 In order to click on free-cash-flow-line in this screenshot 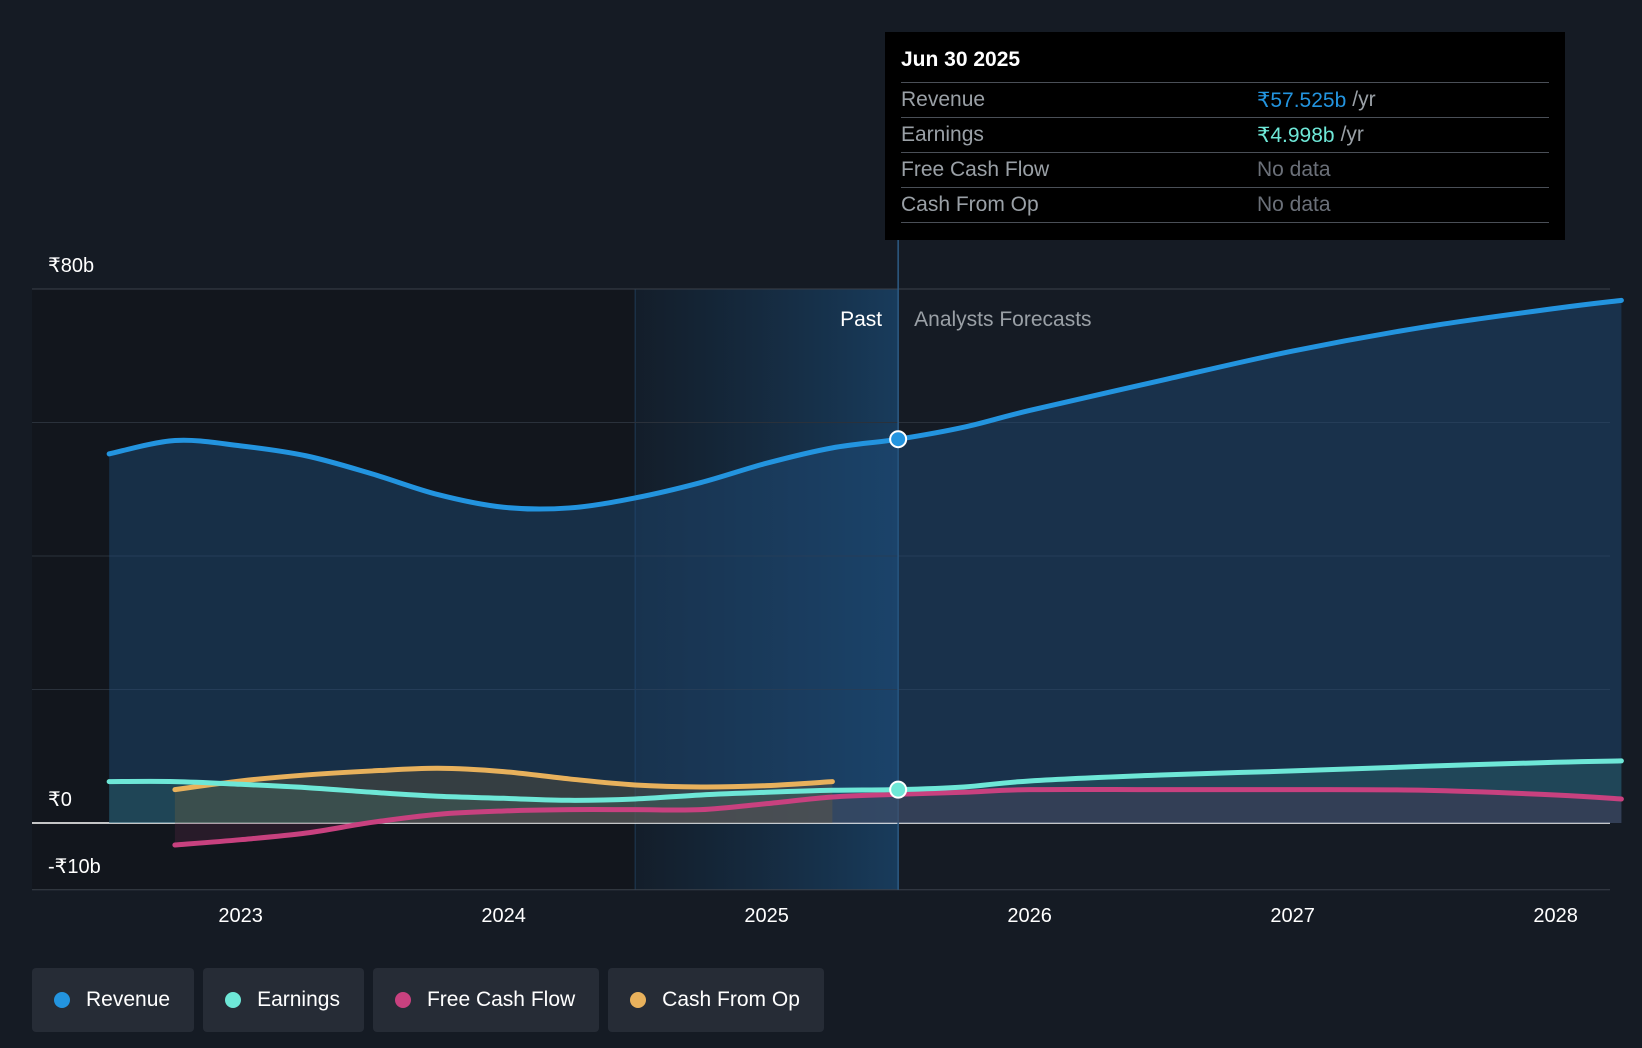, I will do `click(898, 817)`.